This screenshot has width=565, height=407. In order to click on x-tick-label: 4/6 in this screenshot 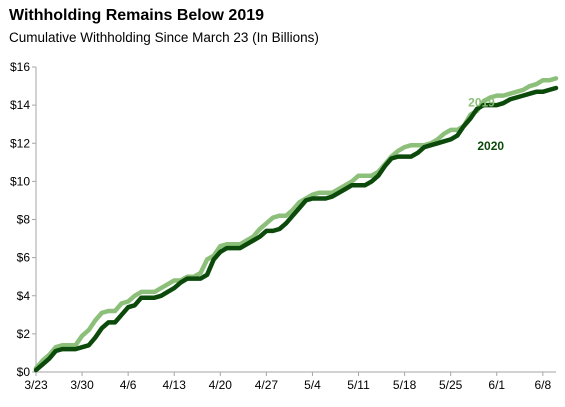, I will do `click(128, 385)`.